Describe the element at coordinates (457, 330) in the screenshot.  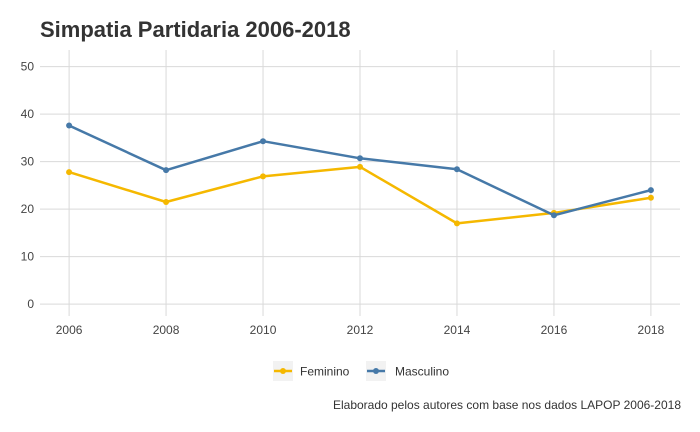
I see `x-tick-label: 2014` at that location.